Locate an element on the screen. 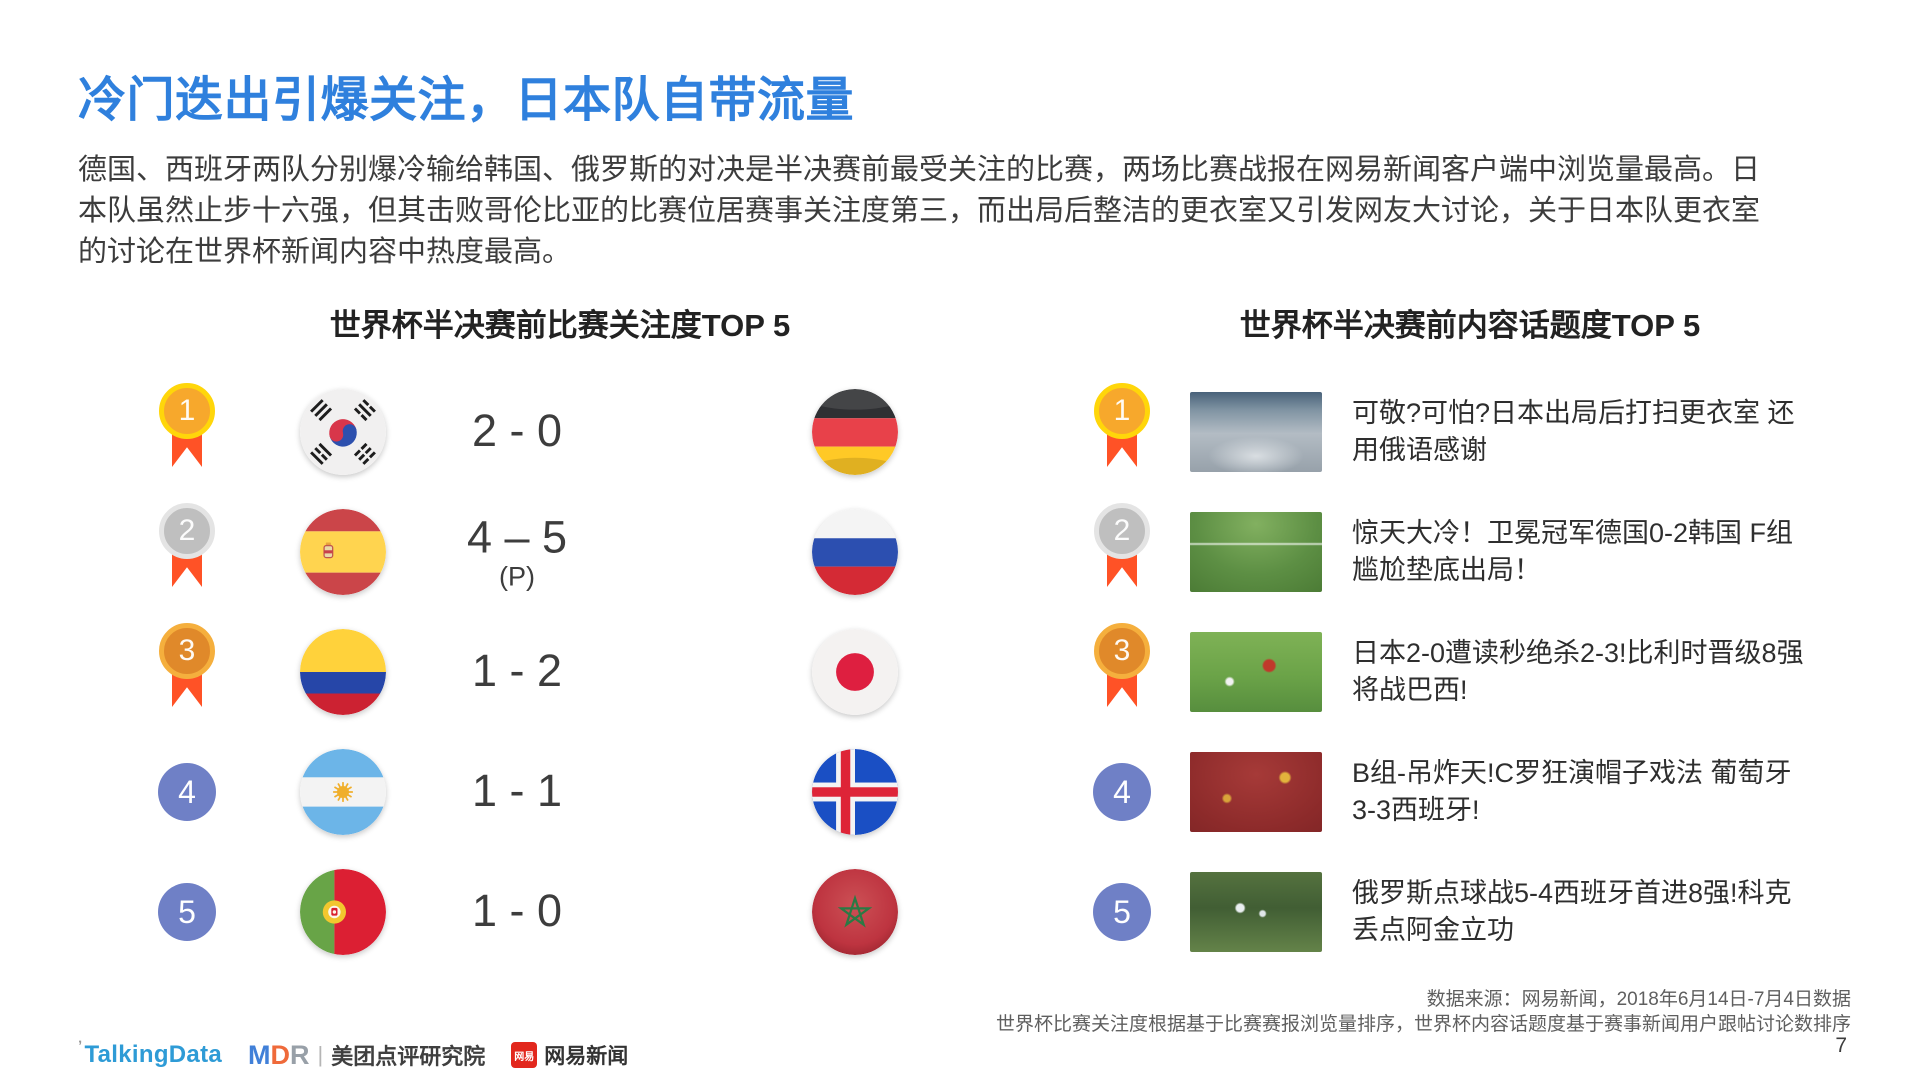 The height and width of the screenshot is (1080, 1921). flag-argentina-icon is located at coordinates (343, 792).